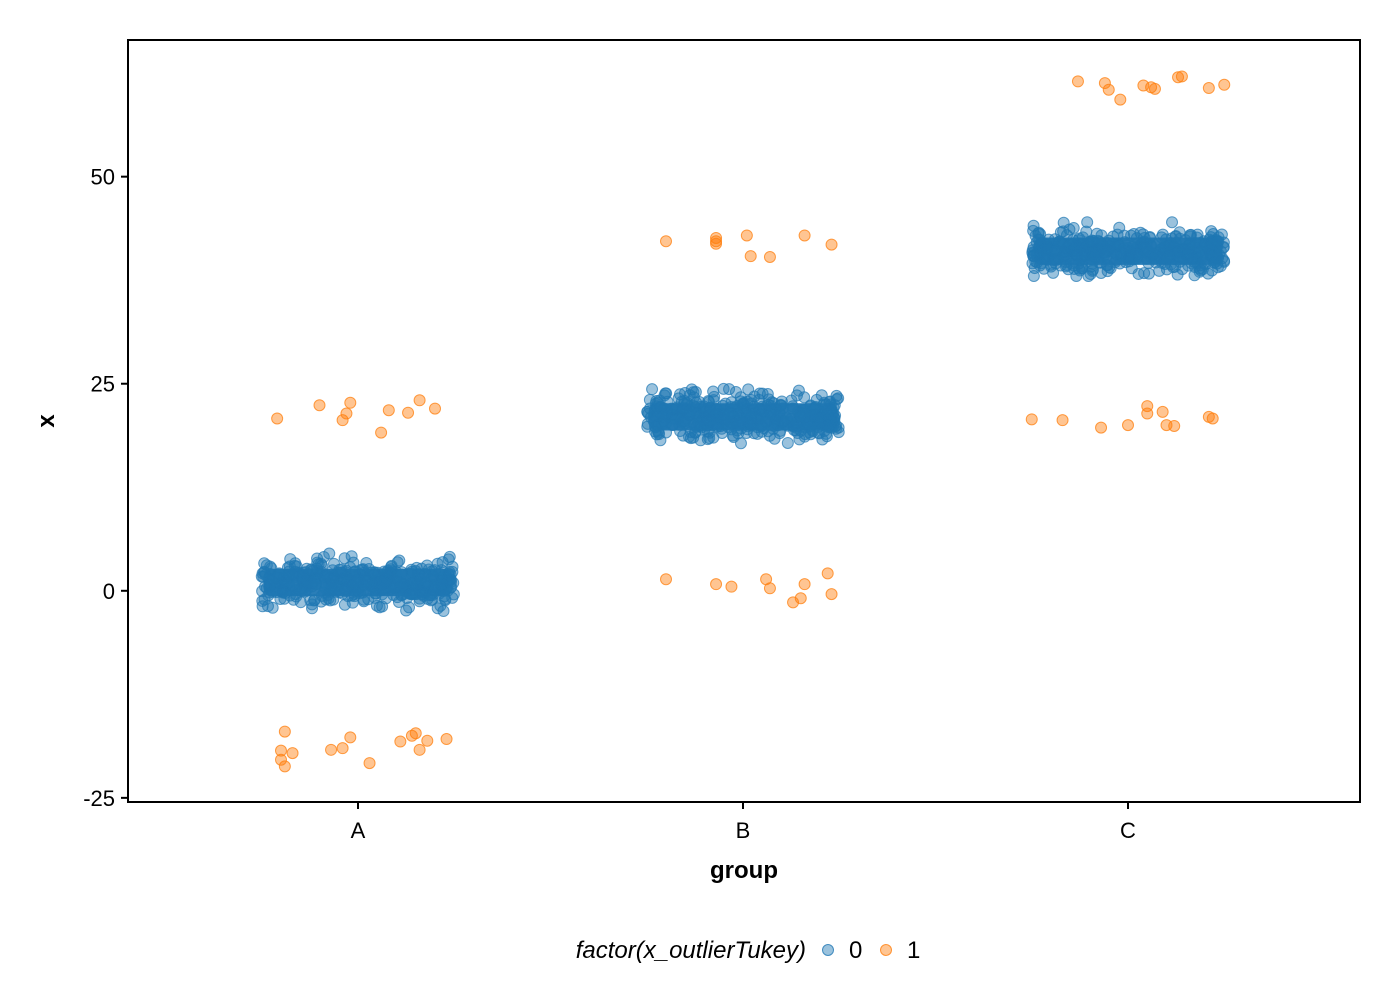 Image resolution: width=1400 pixels, height=1005 pixels. Describe the element at coordinates (46, 421) in the screenshot. I see `y-axis-title: x` at that location.